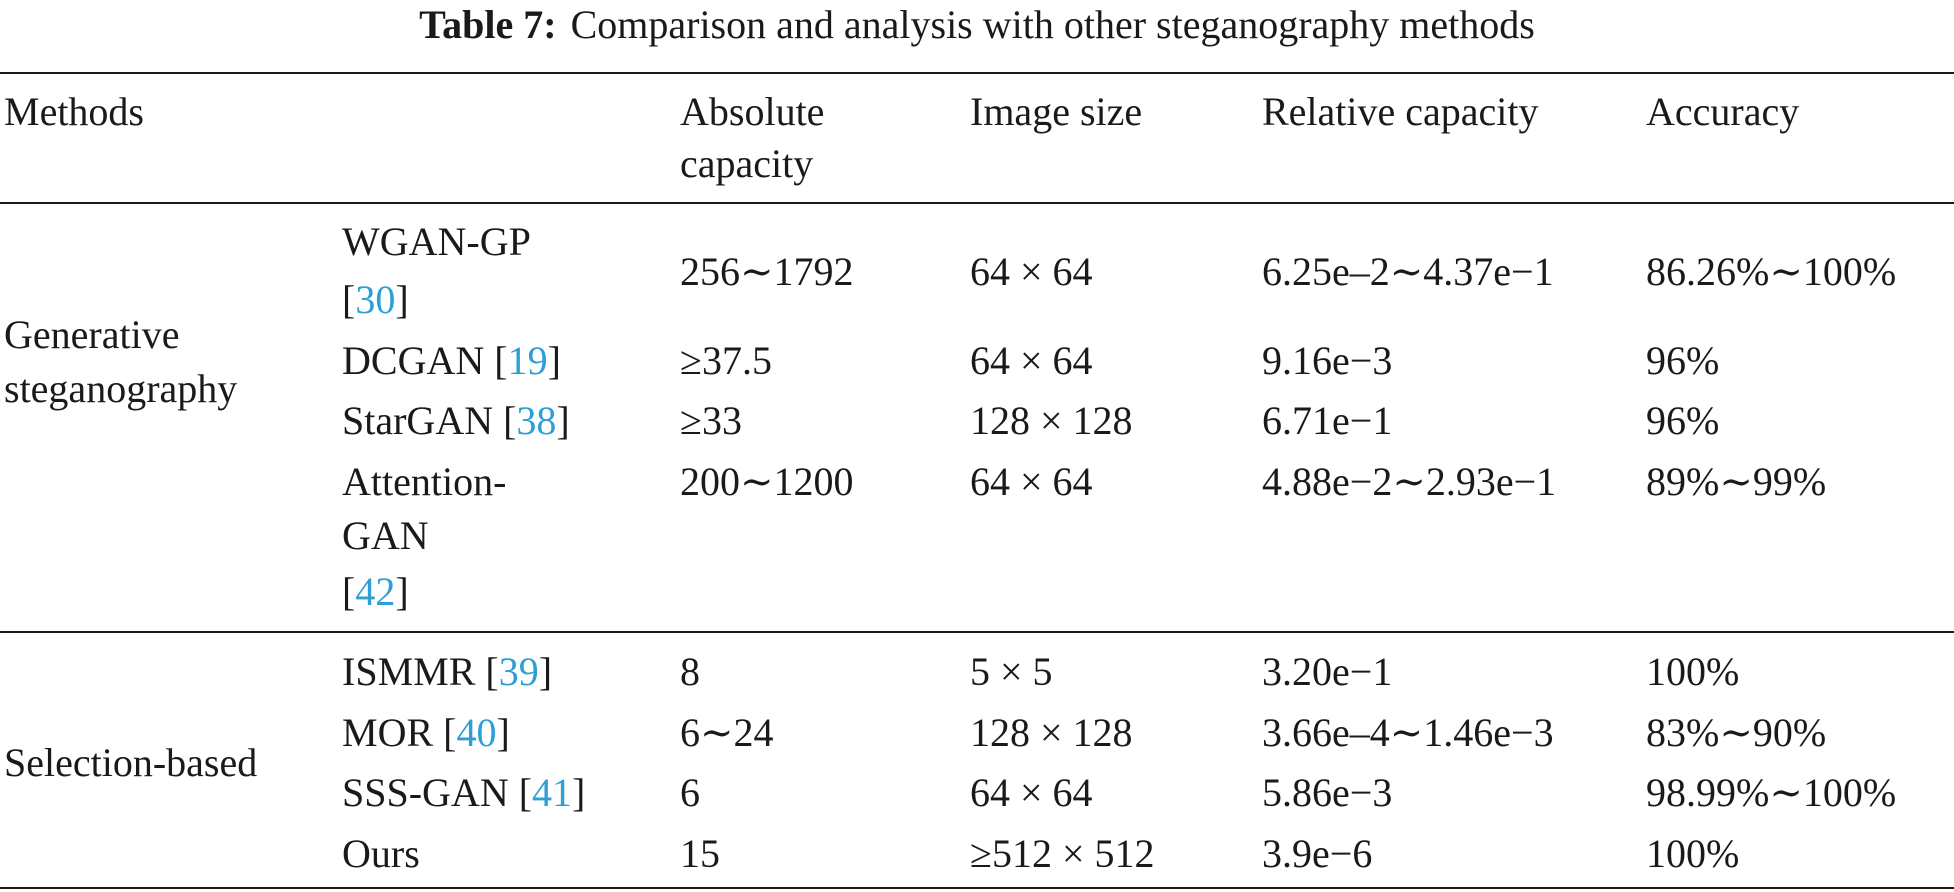 Image resolution: width=1954 pixels, height=892 pixels. What do you see at coordinates (424, 481) in the screenshot?
I see `method-cell-line1: Attention-` at bounding box center [424, 481].